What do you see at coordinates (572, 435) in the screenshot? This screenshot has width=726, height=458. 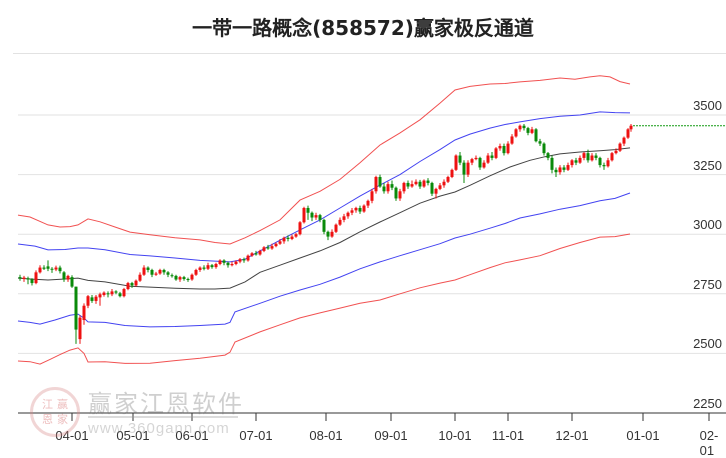 I see `x-tick-label: 12-01` at bounding box center [572, 435].